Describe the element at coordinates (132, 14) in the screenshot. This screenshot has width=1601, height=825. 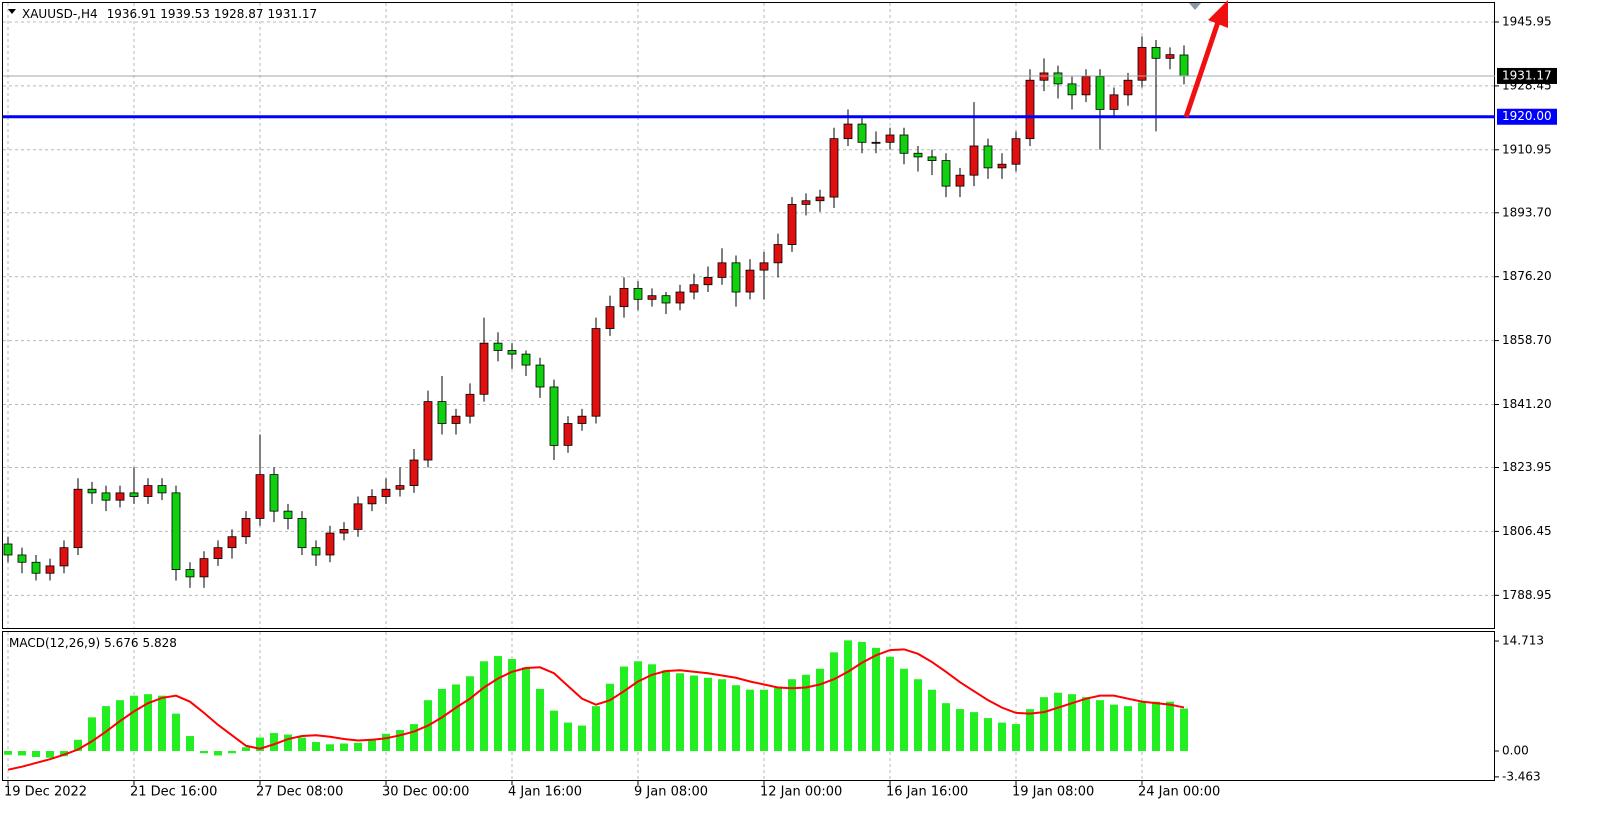
I see `last-open: 1936.91` at that location.